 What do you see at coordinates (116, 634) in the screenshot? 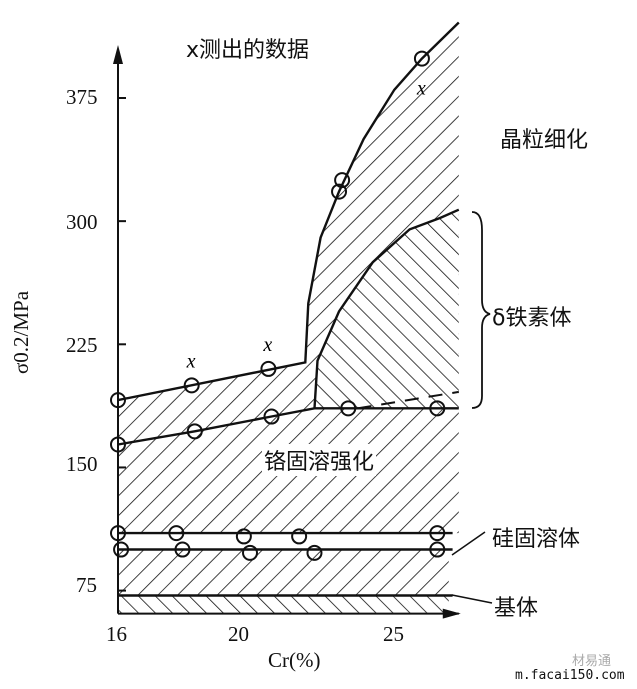
I see `x-tick-16: 16` at bounding box center [116, 634].